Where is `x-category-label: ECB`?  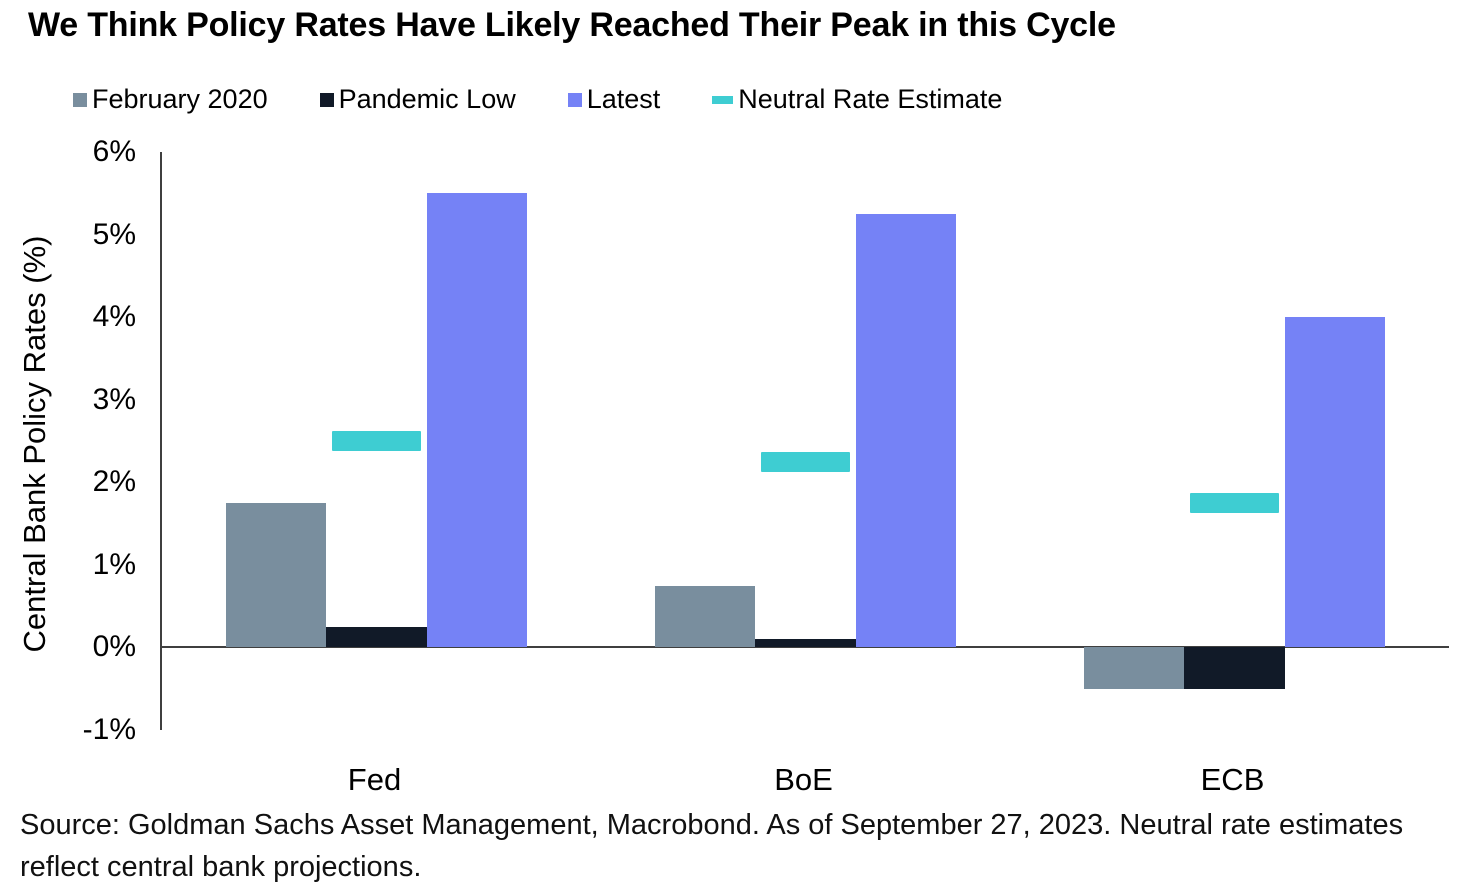
x-category-label: ECB is located at coordinates (1232, 779).